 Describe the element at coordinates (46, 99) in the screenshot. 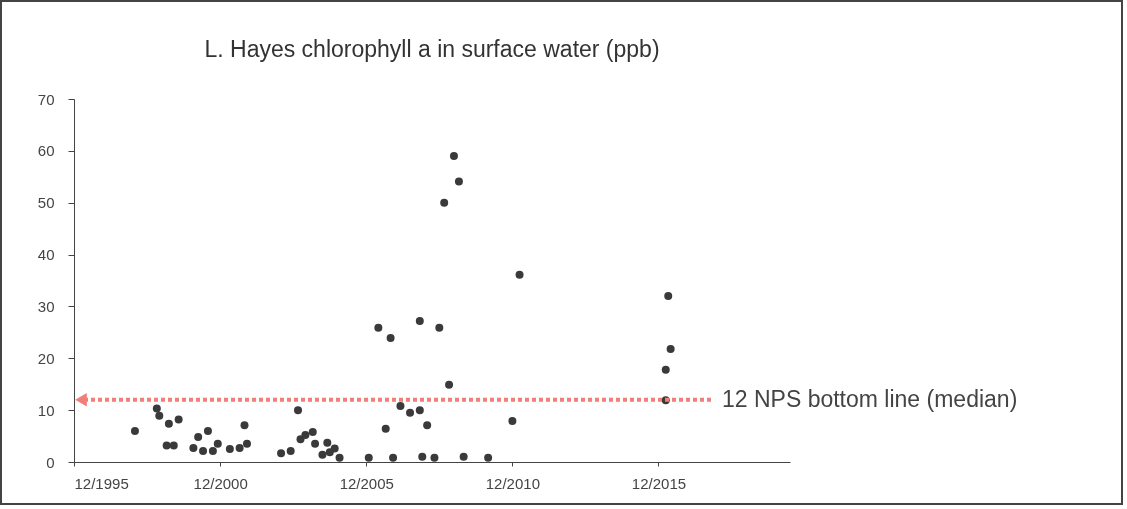

I see `y-tick-label: 70` at that location.